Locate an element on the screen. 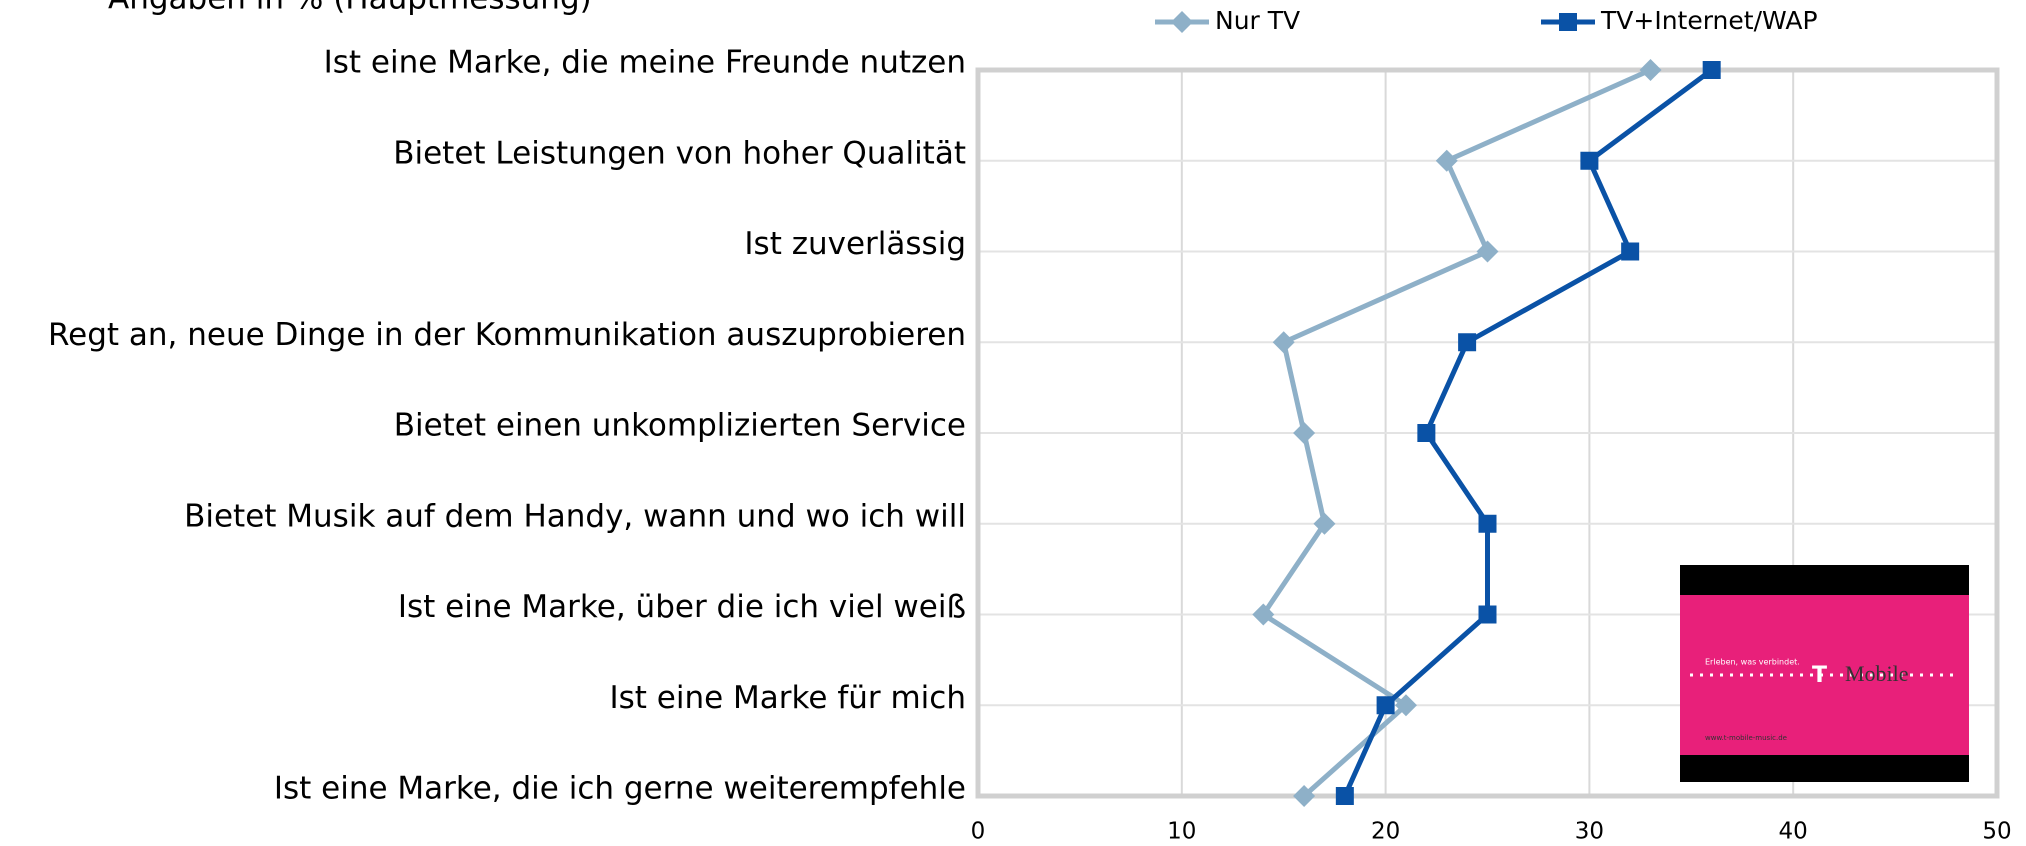 This screenshot has width=2026, height=846. y-tick-label: Ist eine Marke, die meine Freunde nutzen is located at coordinates (645, 63).